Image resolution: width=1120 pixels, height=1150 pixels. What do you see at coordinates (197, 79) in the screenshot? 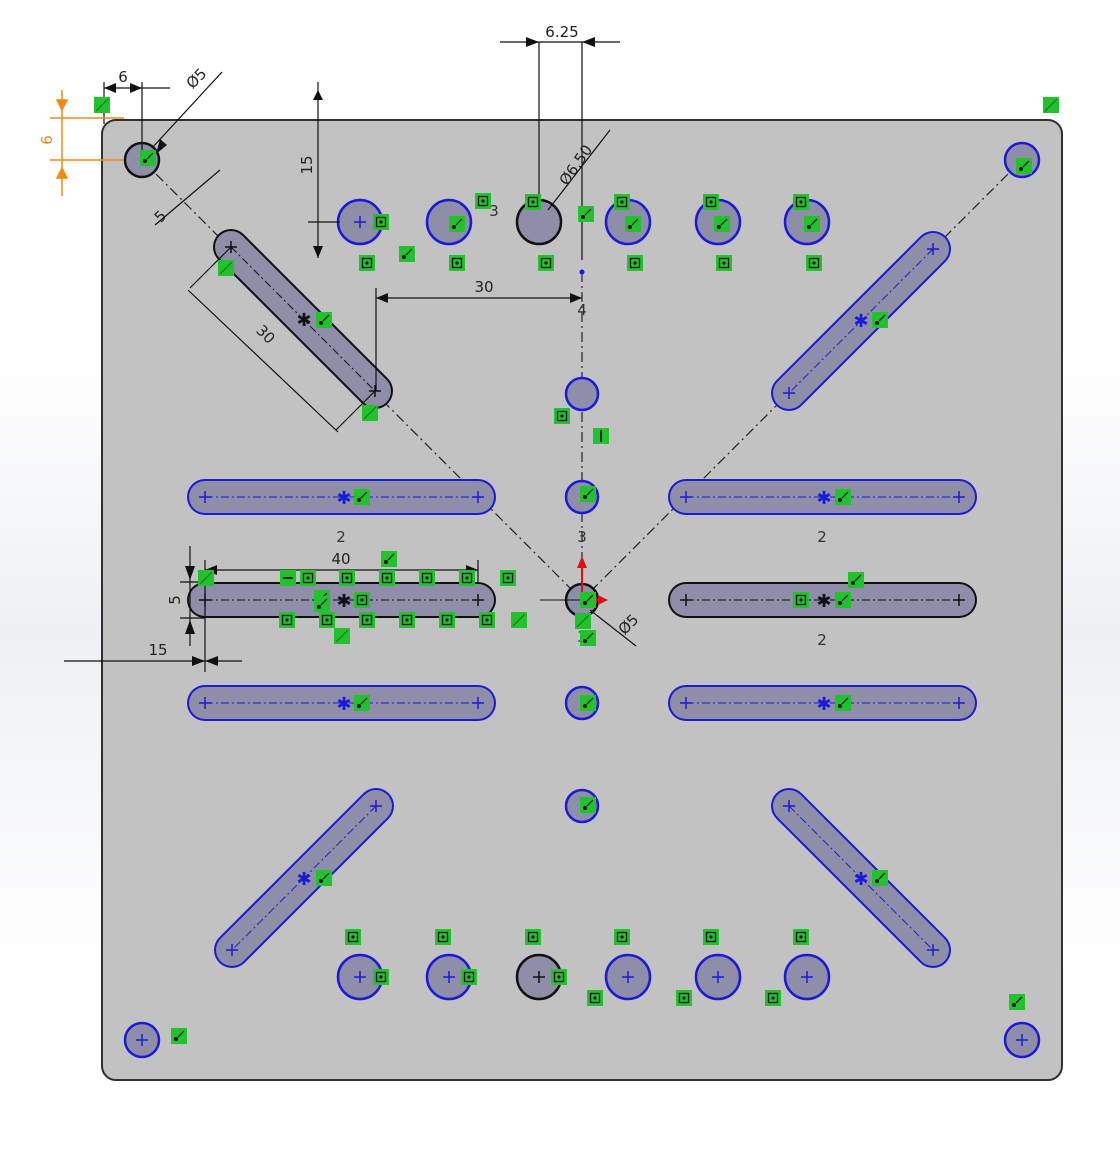
I see `dim-corner-hole-dia: Ø5` at bounding box center [197, 79].